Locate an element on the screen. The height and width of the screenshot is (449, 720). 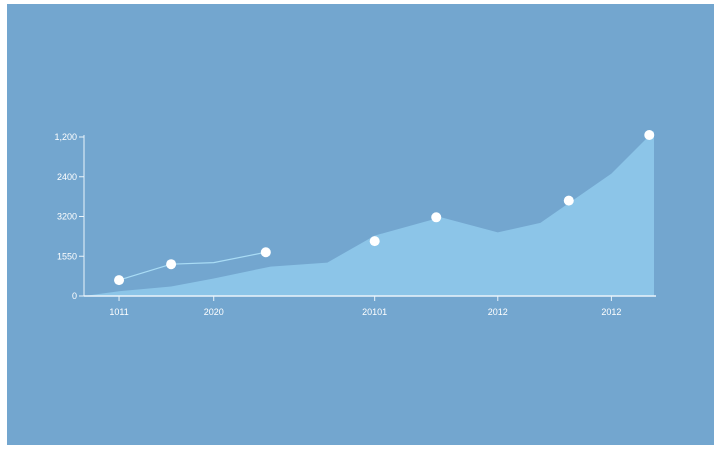
y-tick-label: 1550 is located at coordinates (67, 256).